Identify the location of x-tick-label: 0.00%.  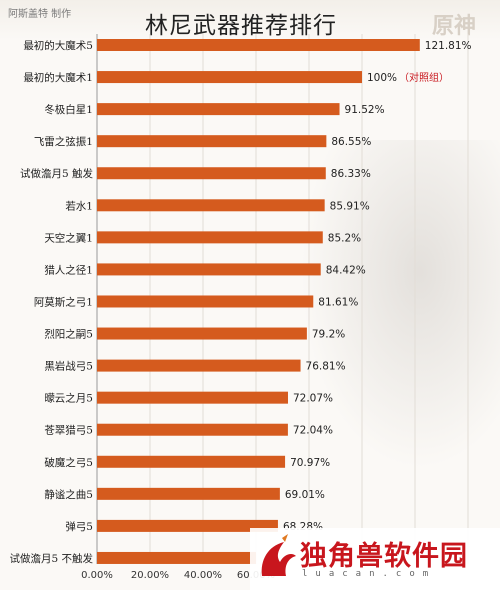
(97, 575).